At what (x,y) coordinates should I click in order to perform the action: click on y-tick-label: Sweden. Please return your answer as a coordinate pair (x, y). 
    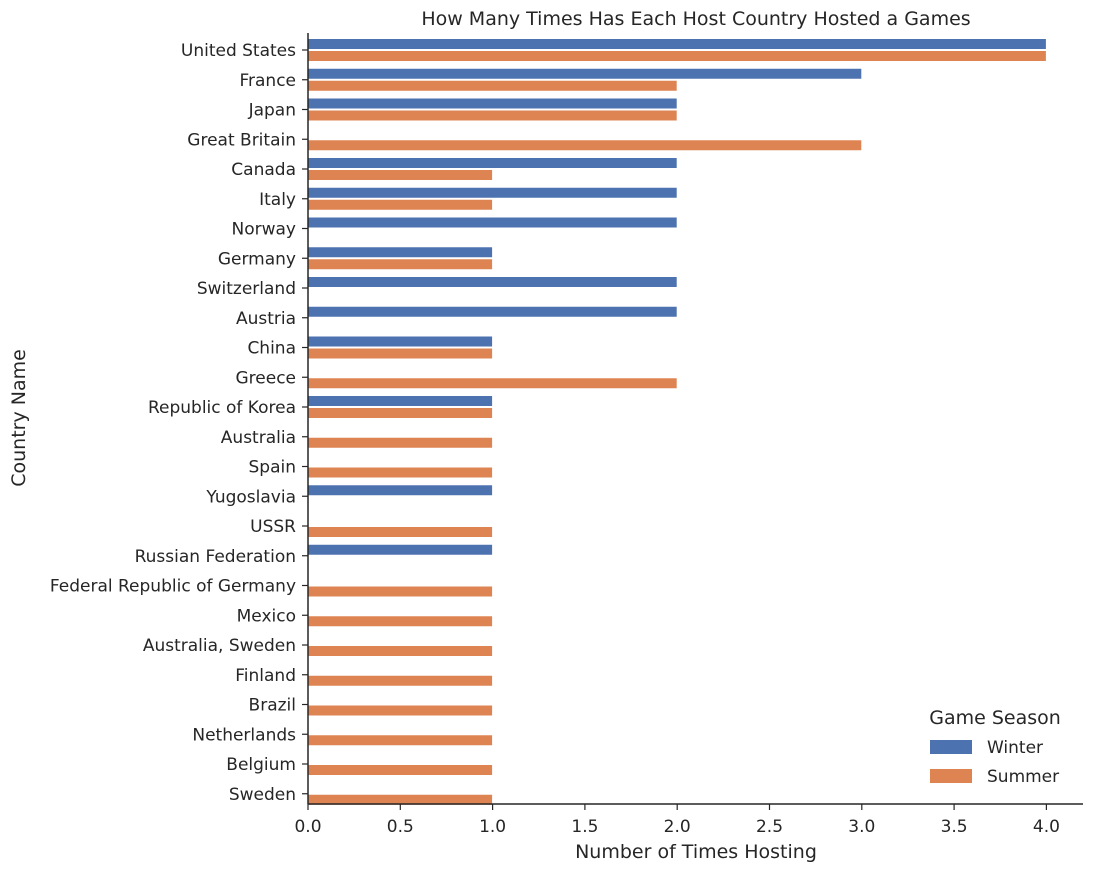
    Looking at the image, I should click on (262, 795).